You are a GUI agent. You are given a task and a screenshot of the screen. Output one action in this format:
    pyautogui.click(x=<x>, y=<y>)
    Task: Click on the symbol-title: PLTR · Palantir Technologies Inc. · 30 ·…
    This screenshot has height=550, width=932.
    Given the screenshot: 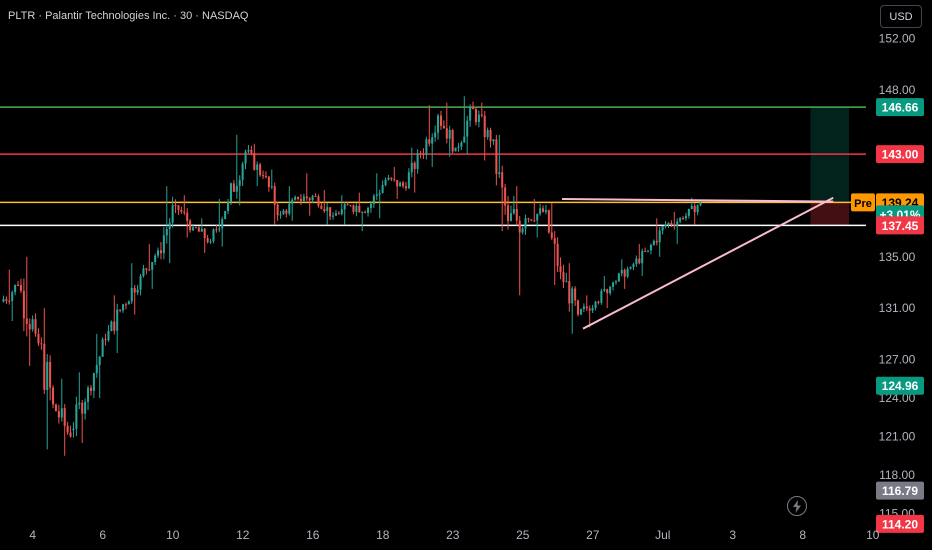 What is the action you would take?
    pyautogui.click(x=128, y=16)
    